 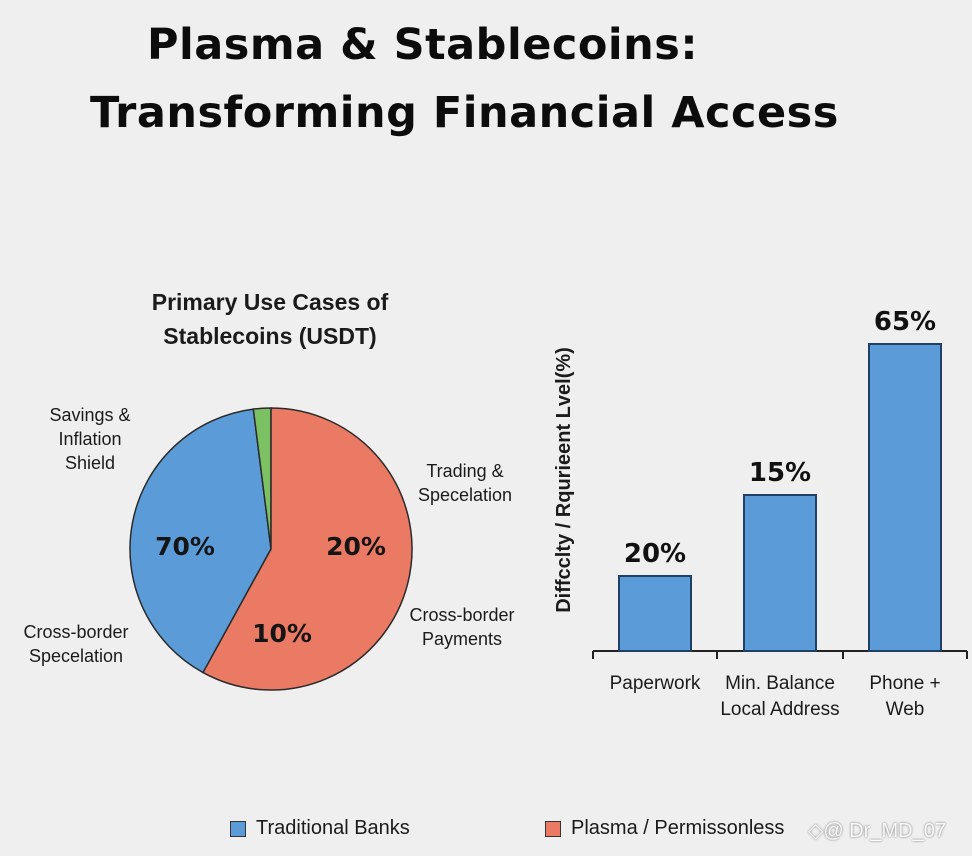 What do you see at coordinates (462, 639) in the screenshot?
I see `pie-outer-label-line: Payments` at bounding box center [462, 639].